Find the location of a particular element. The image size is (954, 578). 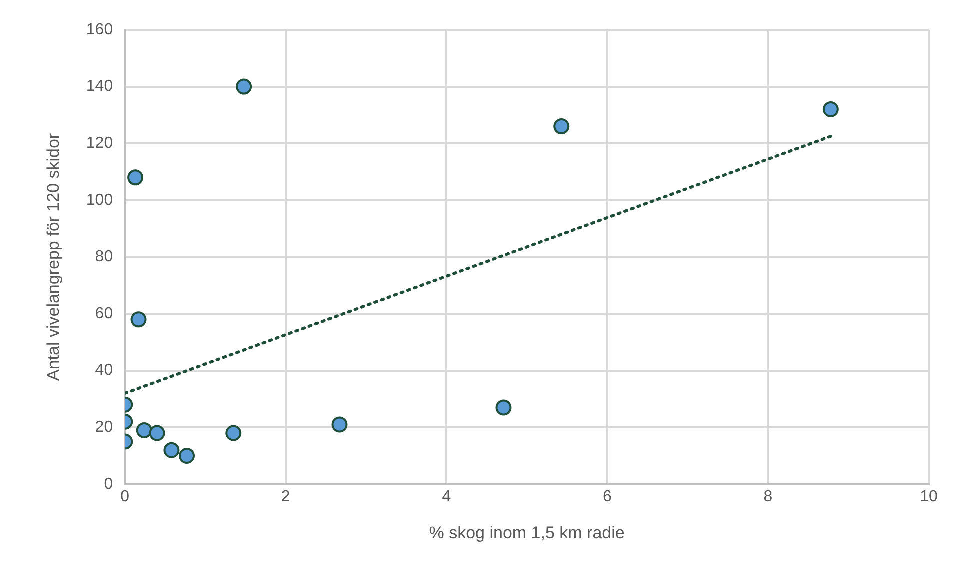

x-tick-label: 4 is located at coordinates (447, 497).